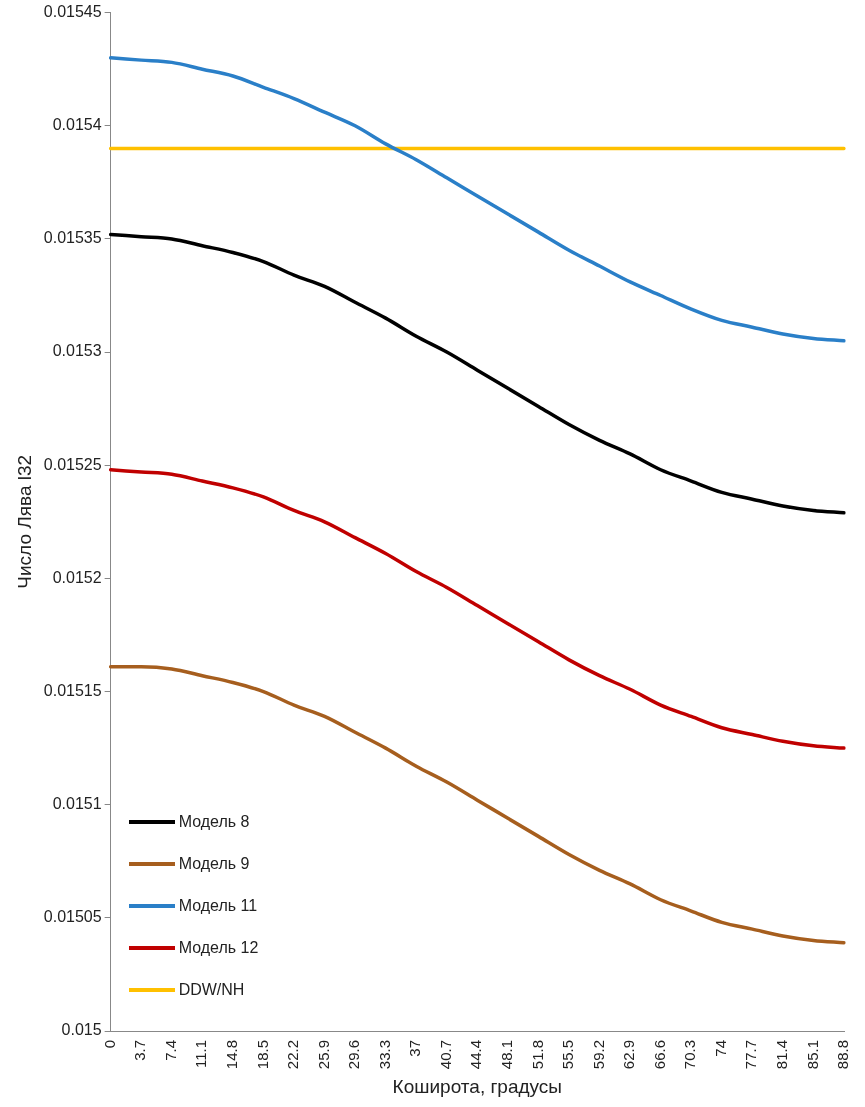  What do you see at coordinates (231, 1055) in the screenshot?
I see `x-tick-label: 14.8` at bounding box center [231, 1055].